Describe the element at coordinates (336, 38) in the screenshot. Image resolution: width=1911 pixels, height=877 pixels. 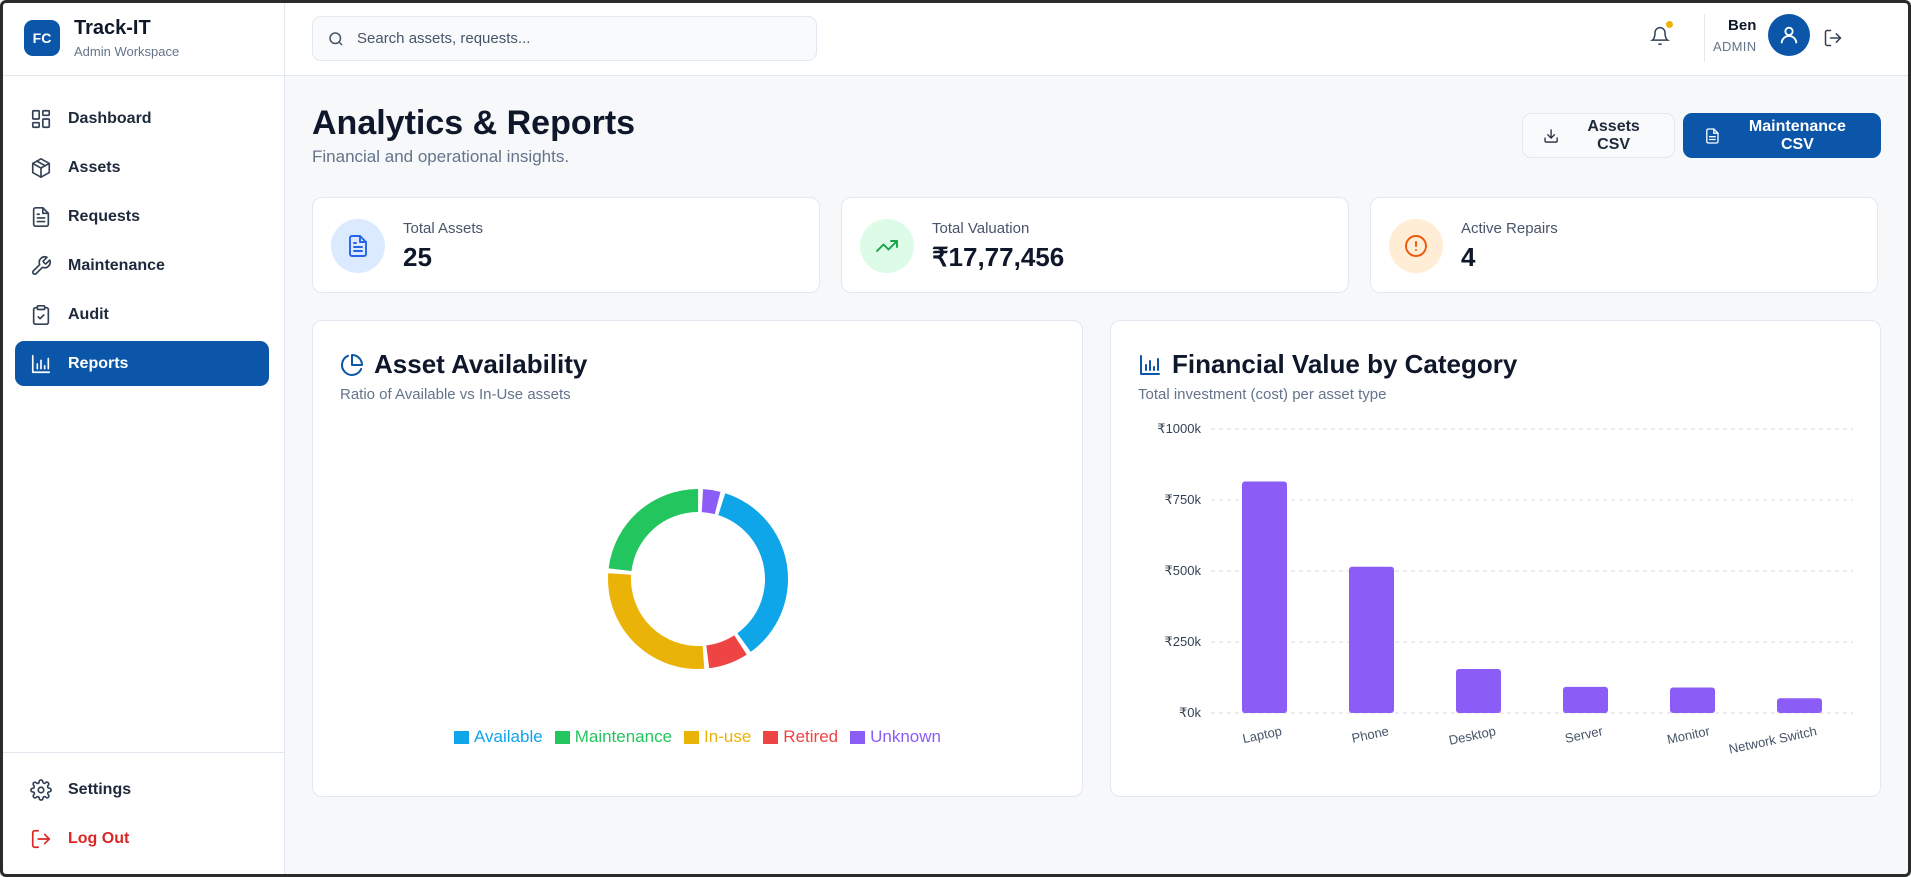
I see `search-icon` at that location.